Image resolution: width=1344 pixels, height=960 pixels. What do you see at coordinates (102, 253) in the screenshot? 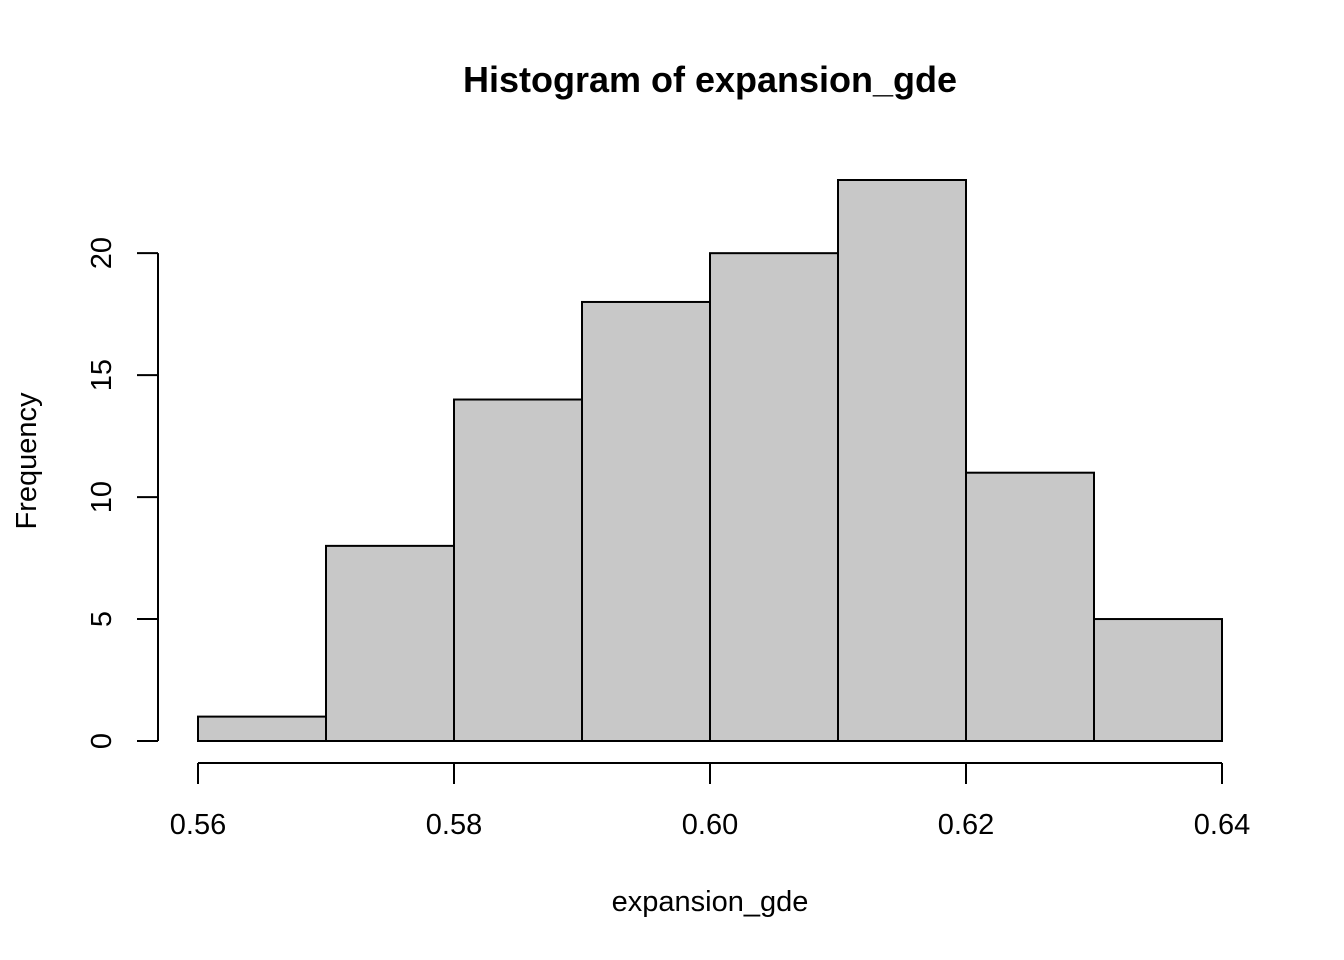
I see `y-tick-label: 20` at bounding box center [102, 253].